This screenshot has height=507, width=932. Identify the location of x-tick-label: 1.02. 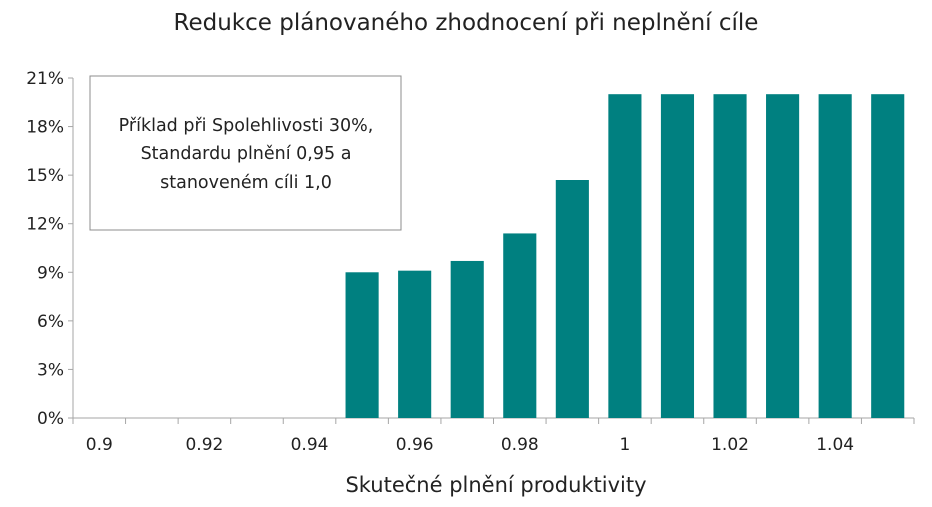
(730, 445).